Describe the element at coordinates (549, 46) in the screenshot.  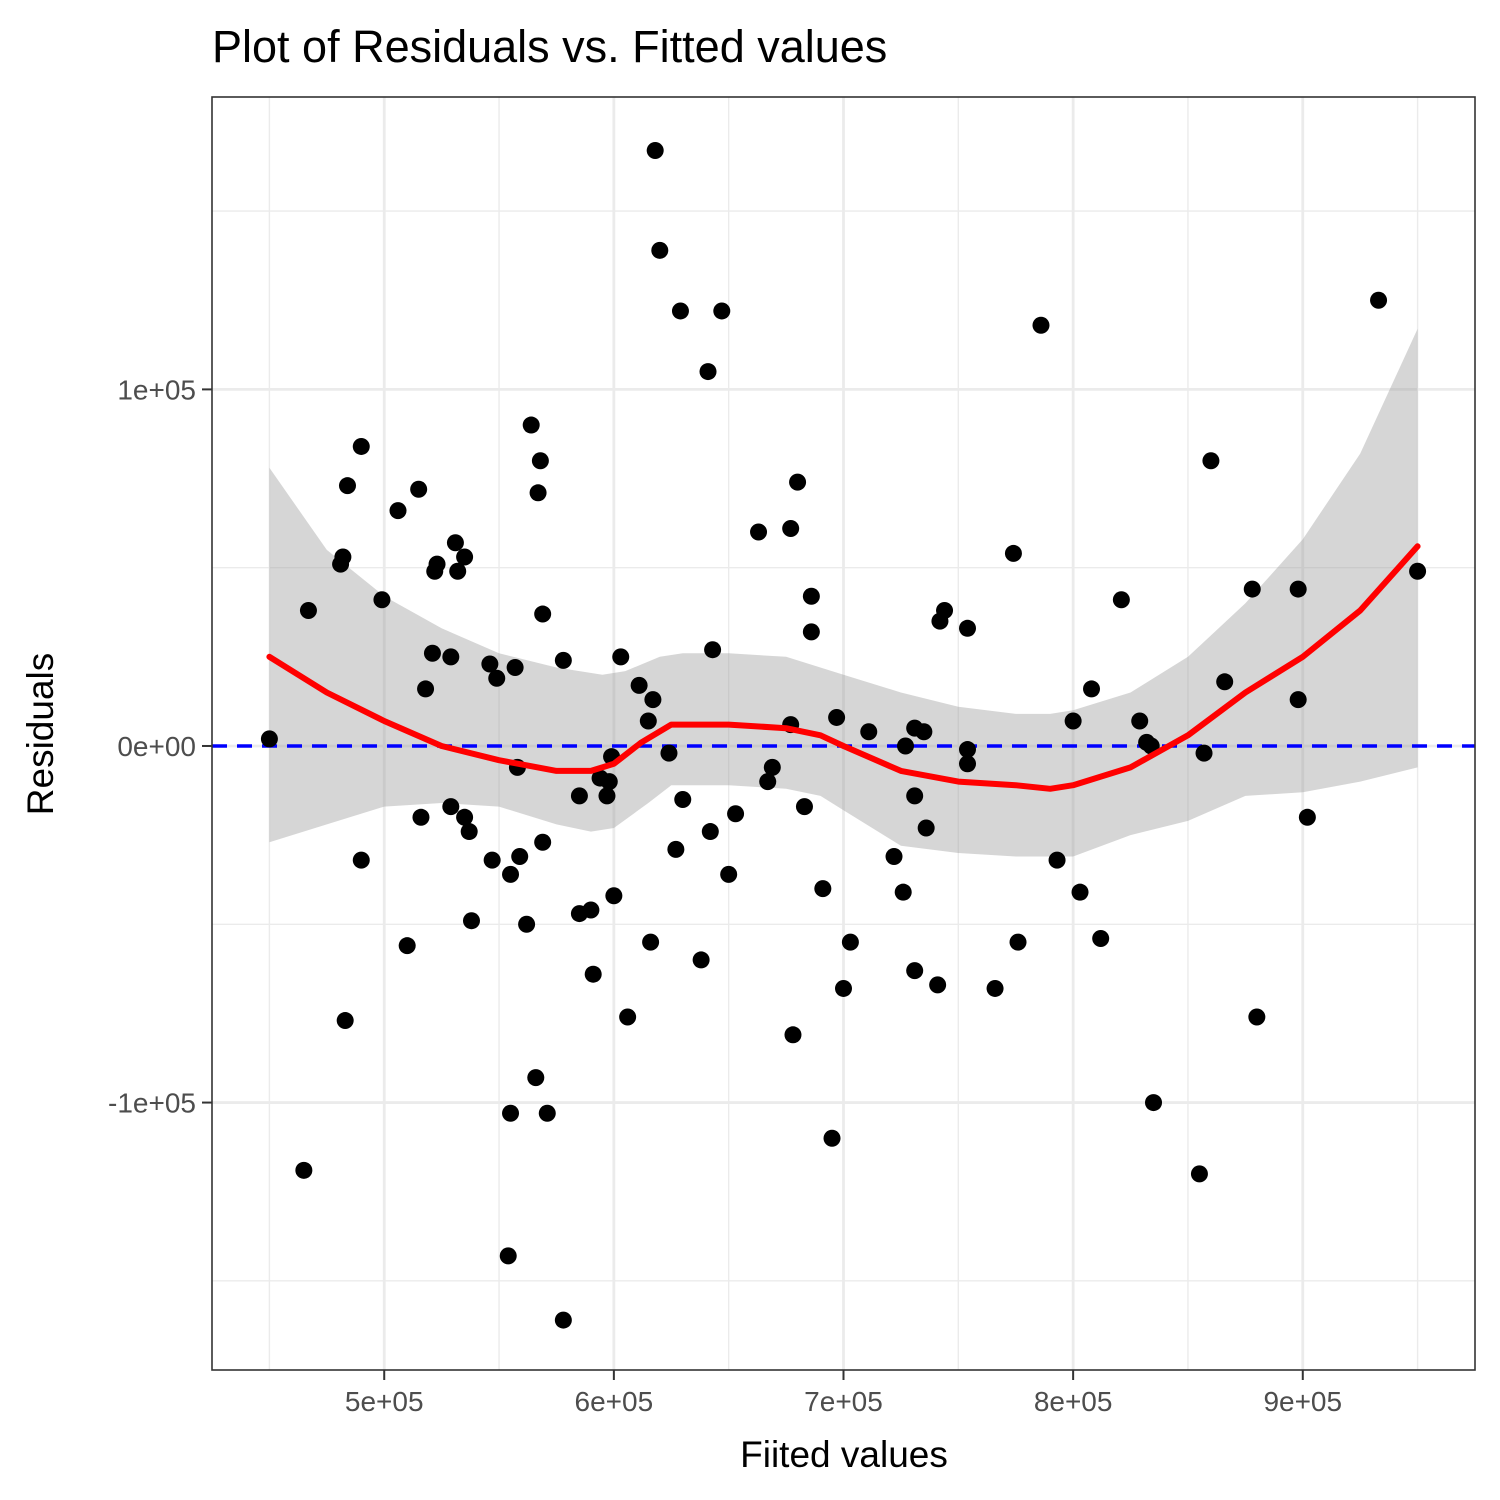
I see `chart-title: Plot of Residuals vs. Fitted values` at that location.